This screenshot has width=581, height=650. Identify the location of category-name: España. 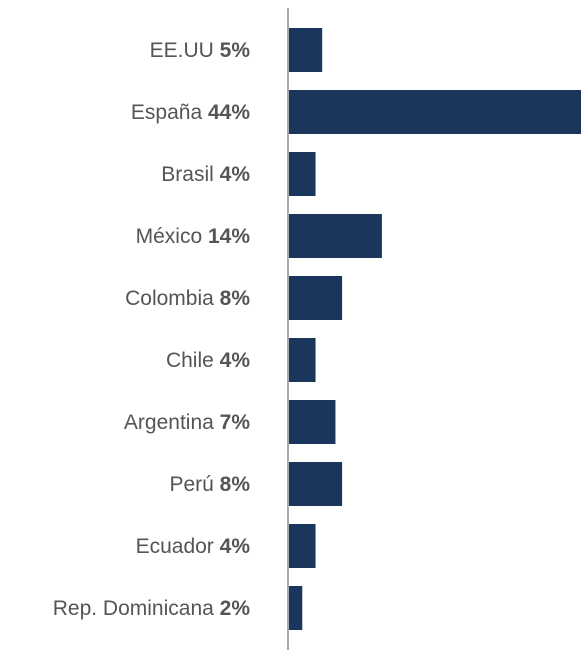
(169, 112).